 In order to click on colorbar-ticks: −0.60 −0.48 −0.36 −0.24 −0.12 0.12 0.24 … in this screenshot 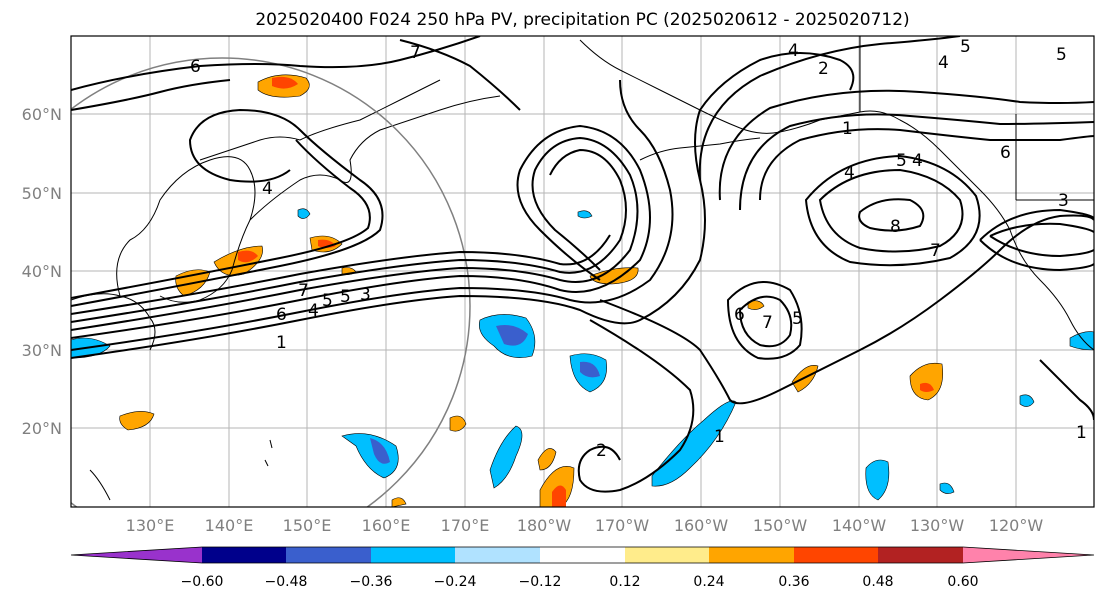, I will do `click(580, 582)`.